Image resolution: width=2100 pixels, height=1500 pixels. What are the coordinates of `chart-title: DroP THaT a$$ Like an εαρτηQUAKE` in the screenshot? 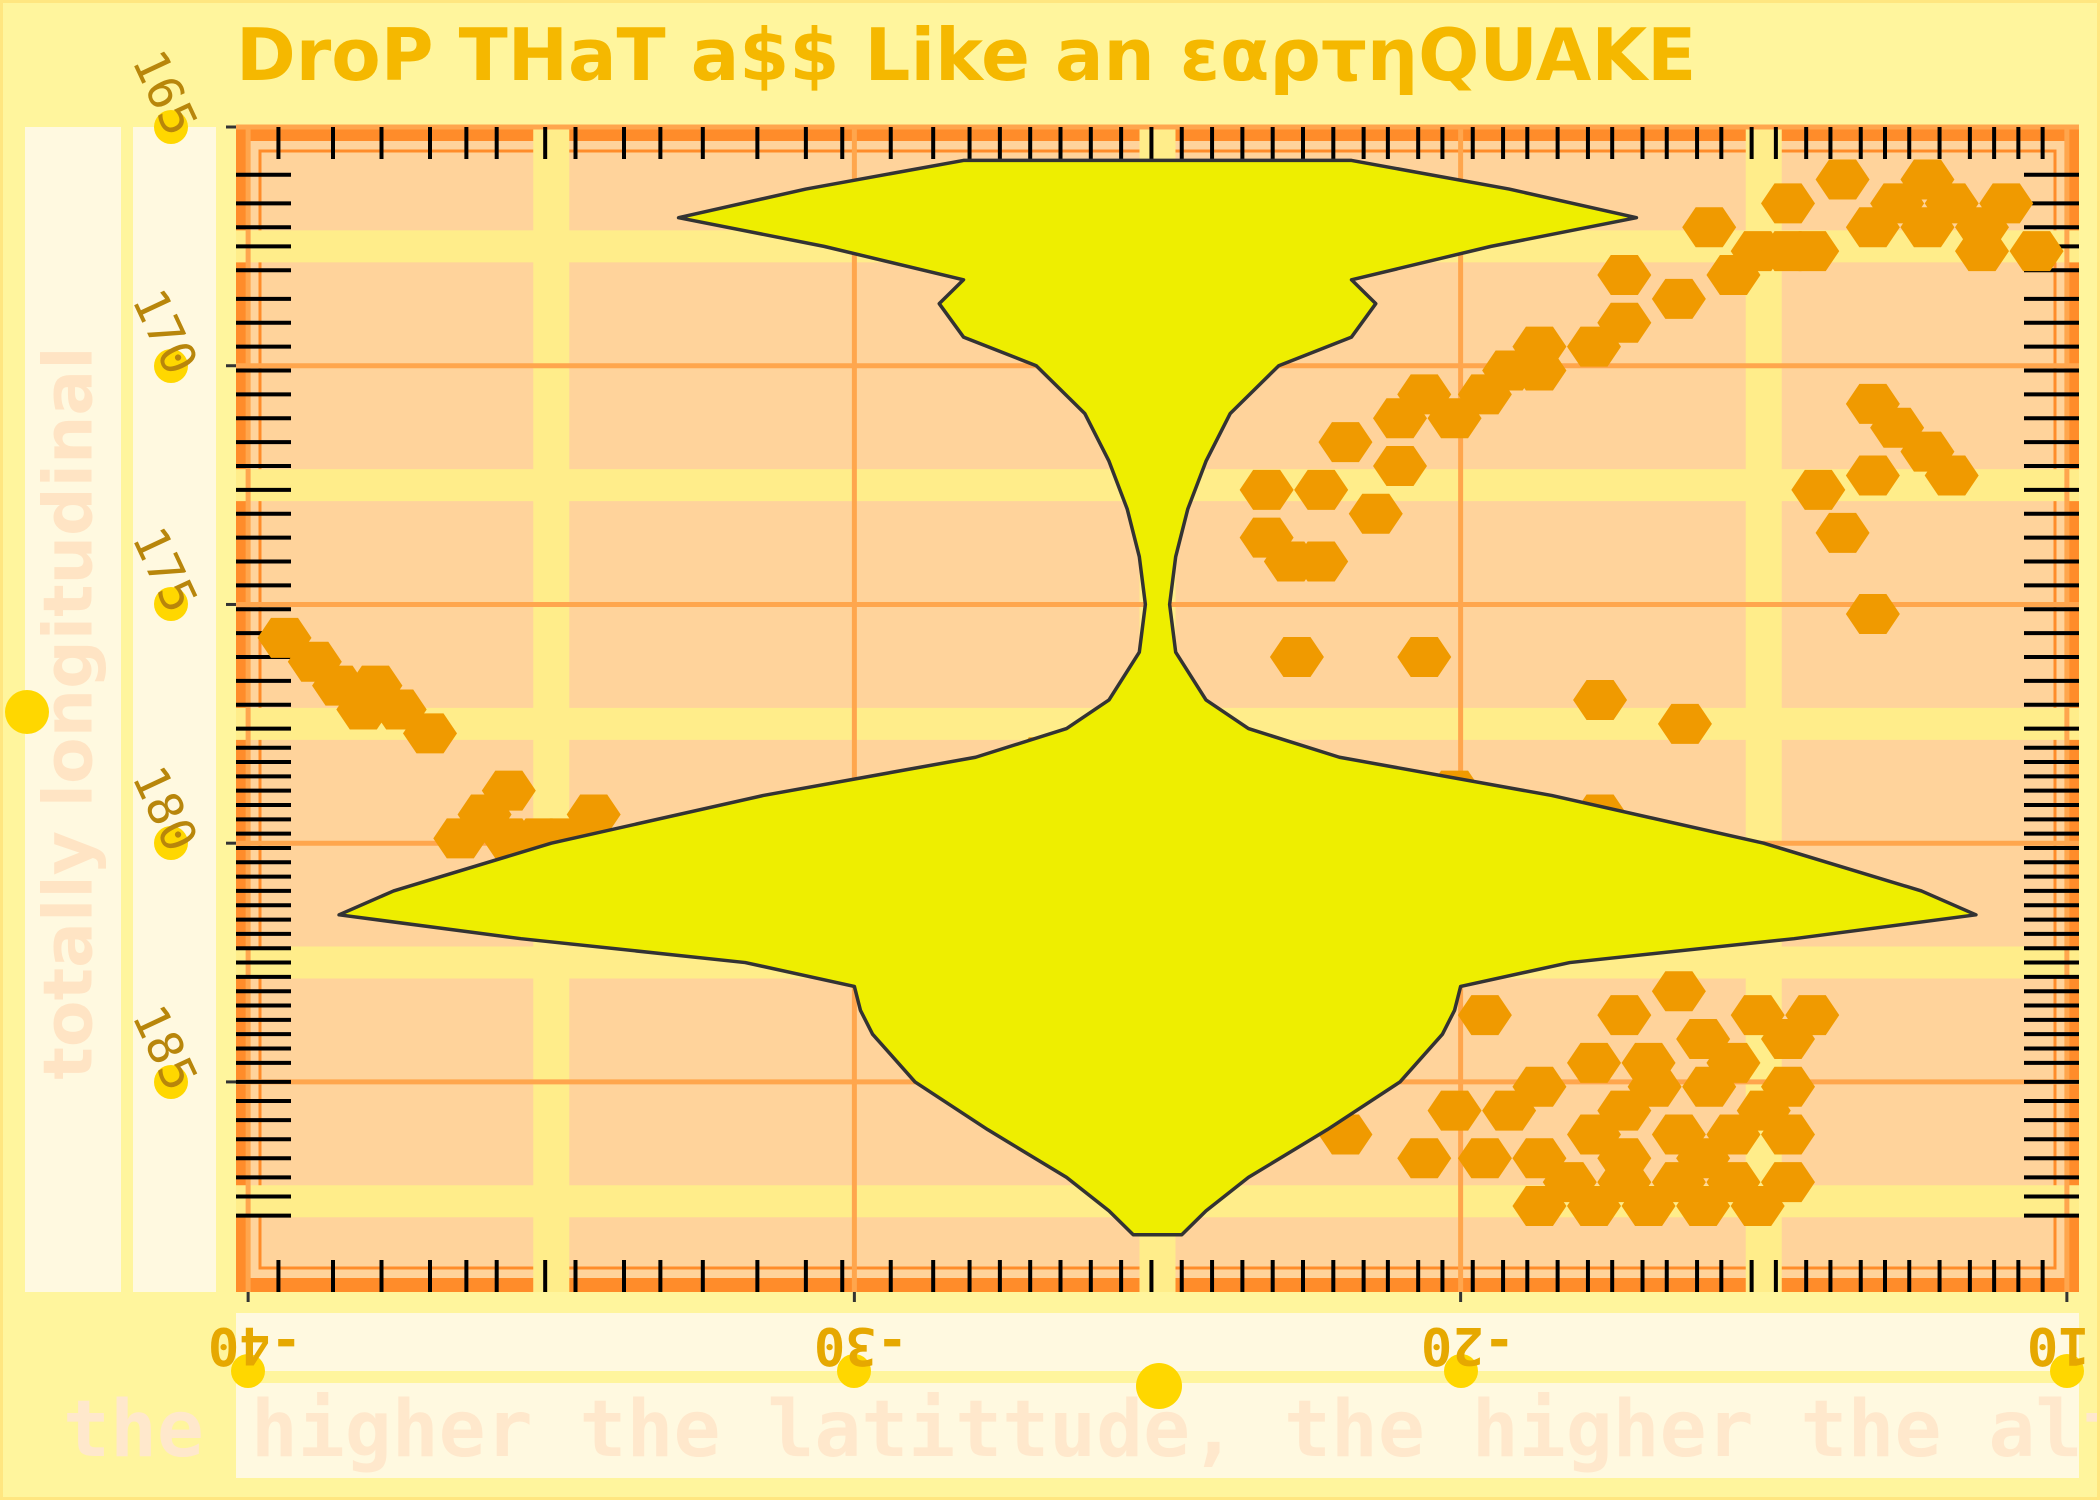 It's located at (966, 55).